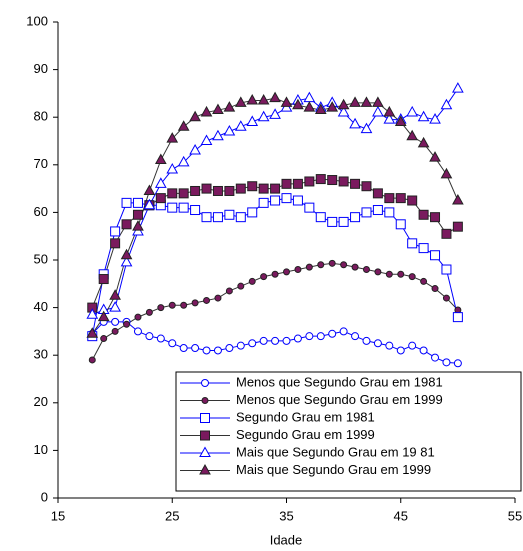 This screenshot has width=523, height=551. What do you see at coordinates (44, 496) in the screenshot?
I see `y-tick-label: 0` at bounding box center [44, 496].